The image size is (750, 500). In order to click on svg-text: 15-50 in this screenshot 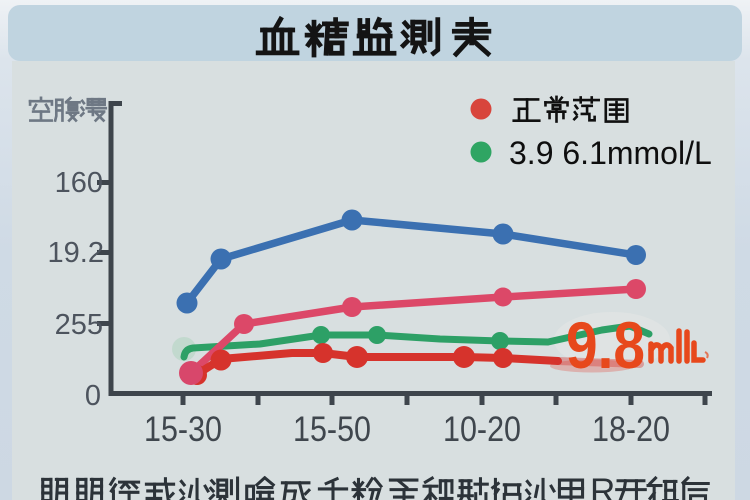, I will do `click(332, 429)`.